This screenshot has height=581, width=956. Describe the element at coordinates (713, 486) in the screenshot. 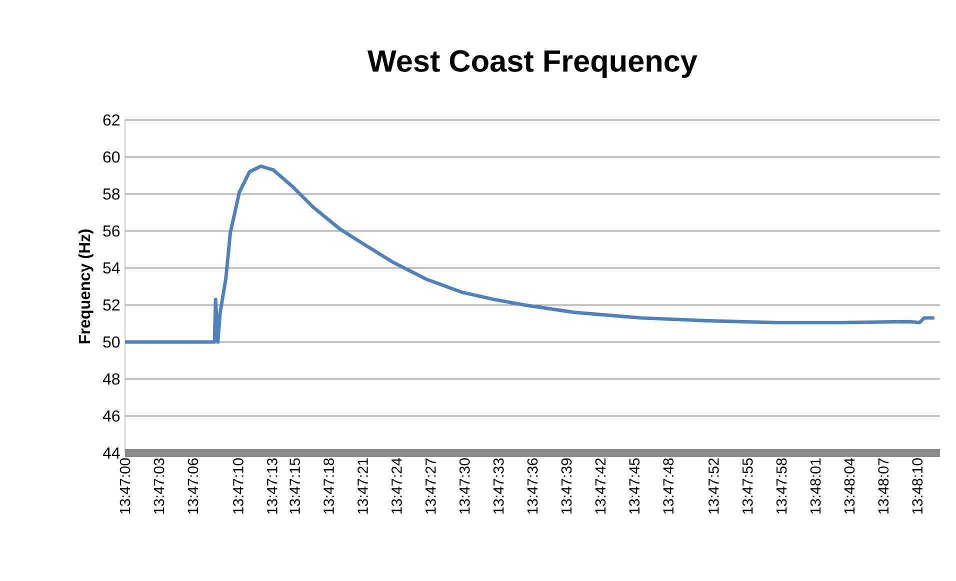

I see `x-tick-label: 13:47:52` at that location.